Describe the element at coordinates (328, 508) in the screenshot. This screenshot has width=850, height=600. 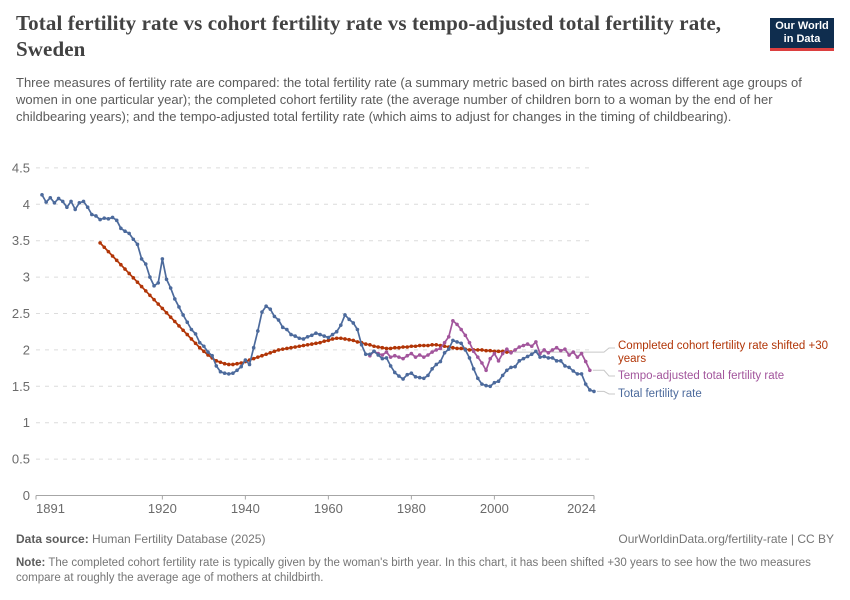
I see `x-axis-tick-label: 1960` at that location.